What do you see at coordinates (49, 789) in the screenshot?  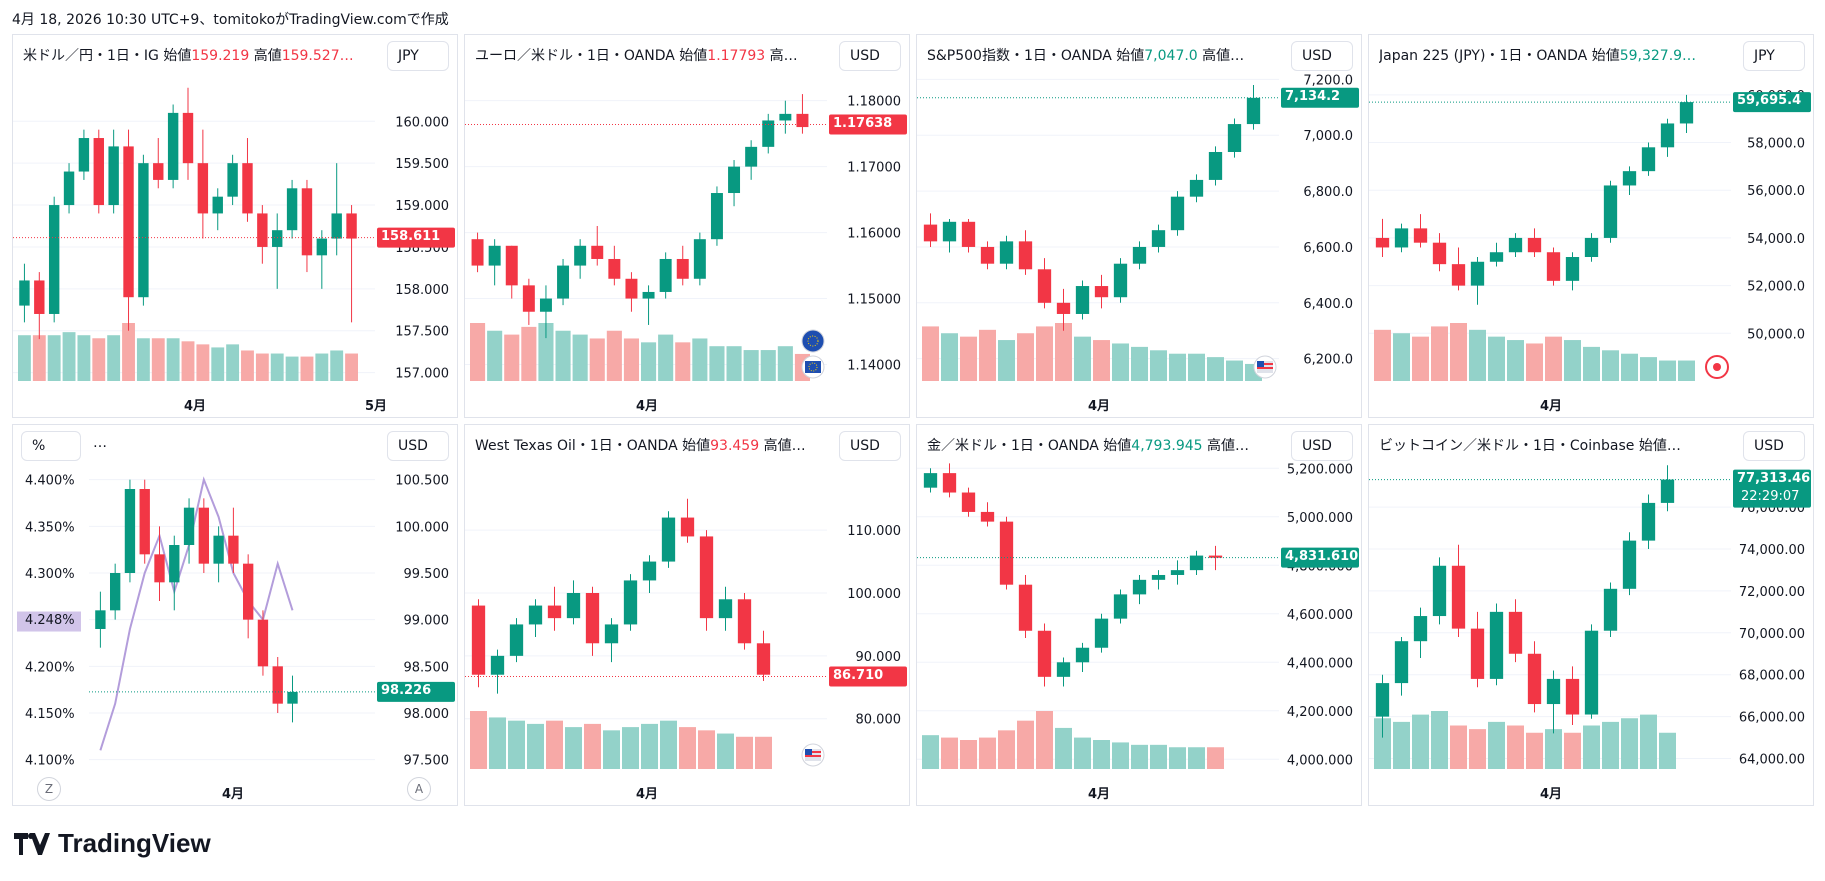 I see `zoom-button: Z` at bounding box center [49, 789].